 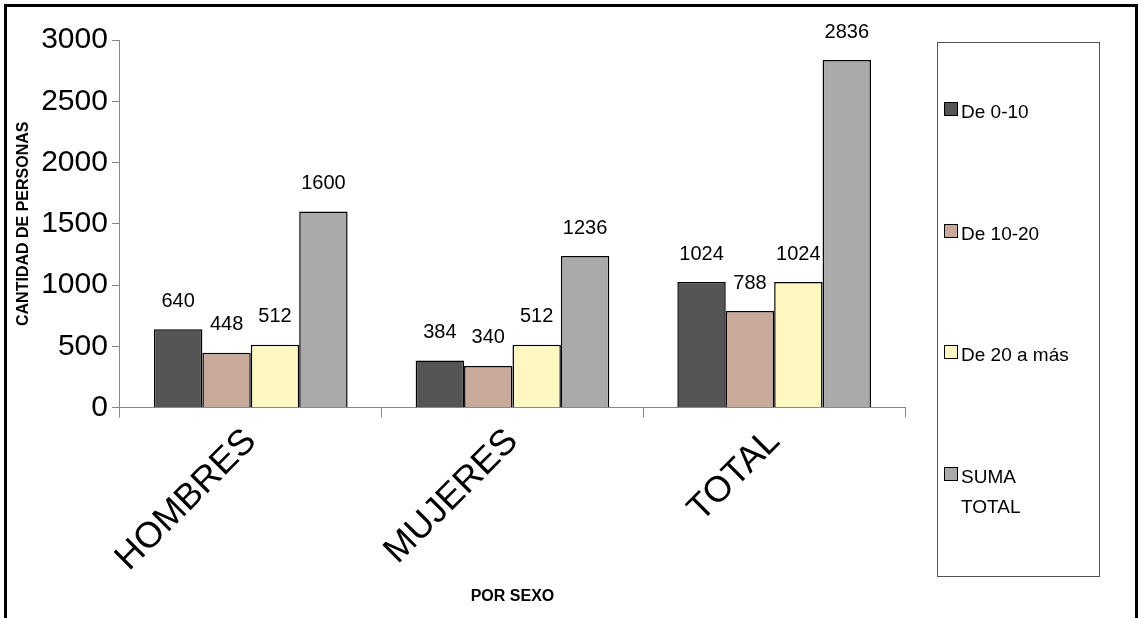 What do you see at coordinates (74, 99) in the screenshot?
I see `y-tick-label: 2500` at bounding box center [74, 99].